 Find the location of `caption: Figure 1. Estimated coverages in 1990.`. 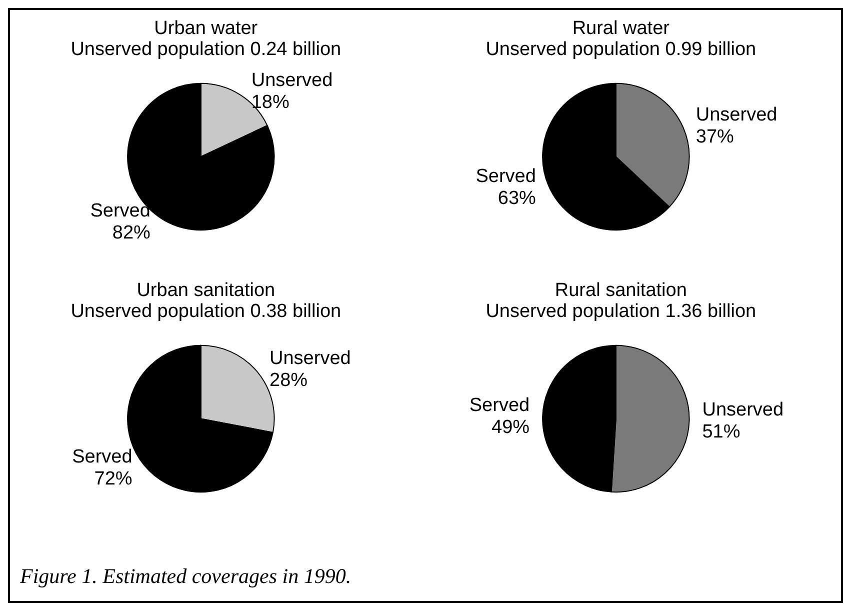

caption: Figure 1. Estimated coverages in 1990. is located at coordinates (186, 576).